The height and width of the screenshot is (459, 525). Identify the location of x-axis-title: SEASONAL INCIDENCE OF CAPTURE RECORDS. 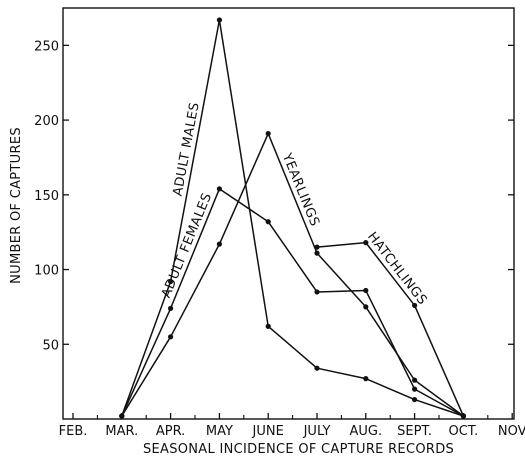
(298, 449).